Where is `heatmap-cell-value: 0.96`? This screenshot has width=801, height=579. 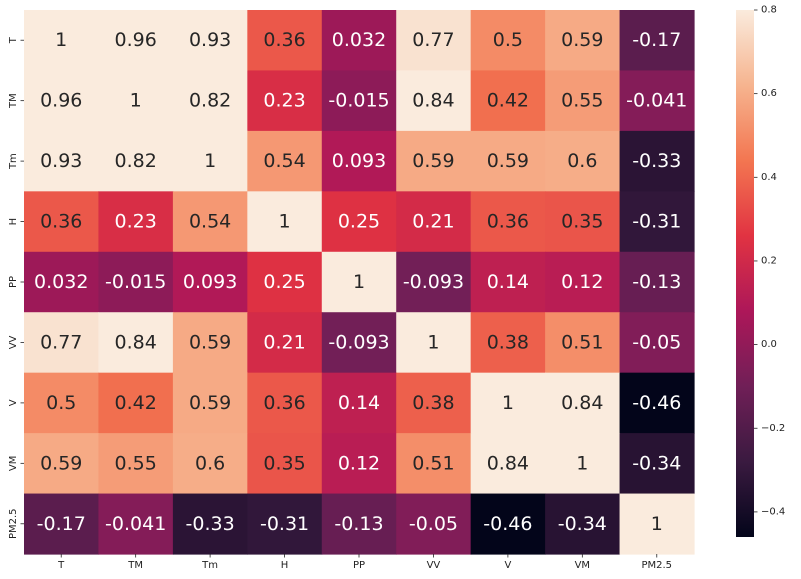
heatmap-cell-value: 0.96 is located at coordinates (136, 40).